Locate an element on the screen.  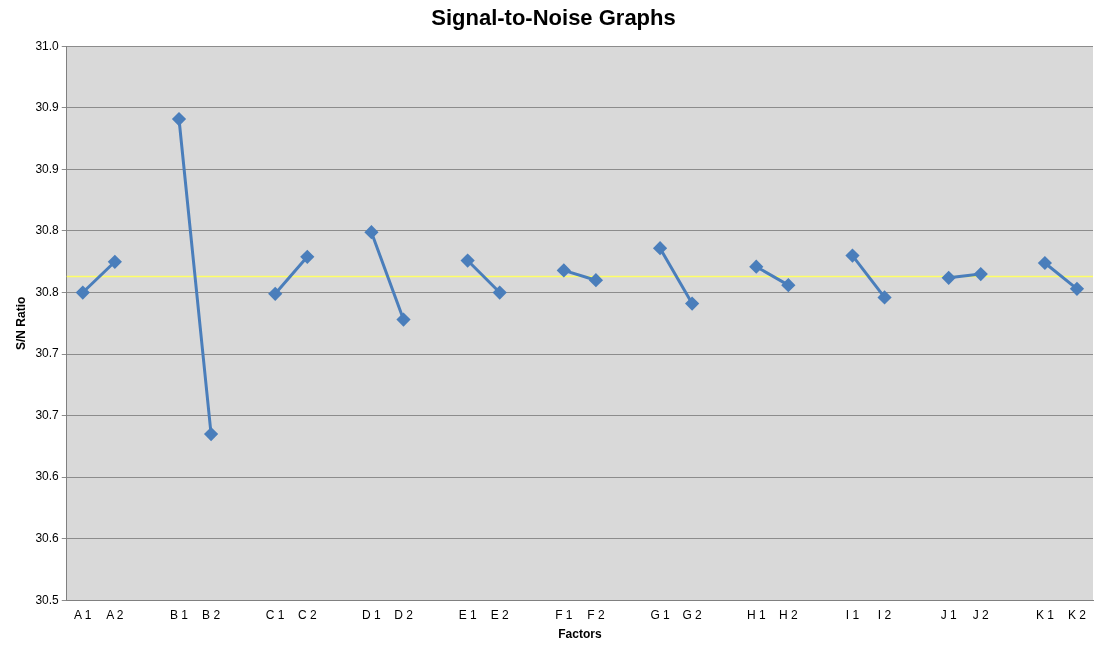
x-tick-label: I 1 is located at coordinates (852, 614).